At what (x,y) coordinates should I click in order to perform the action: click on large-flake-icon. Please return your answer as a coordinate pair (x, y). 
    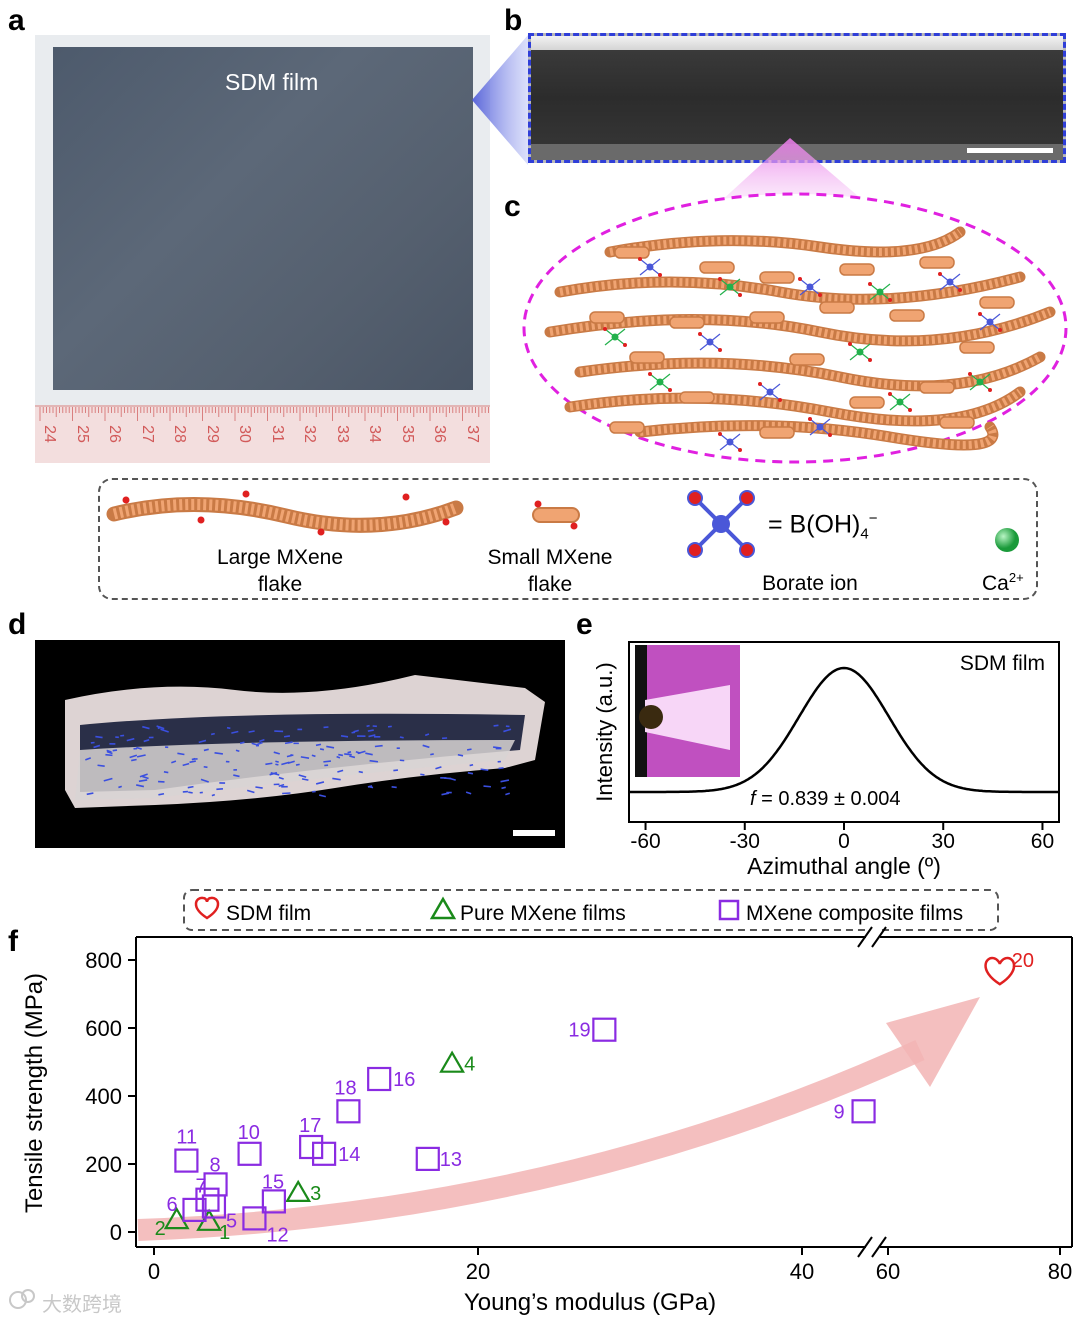
    Looking at the image, I should click on (285, 513).